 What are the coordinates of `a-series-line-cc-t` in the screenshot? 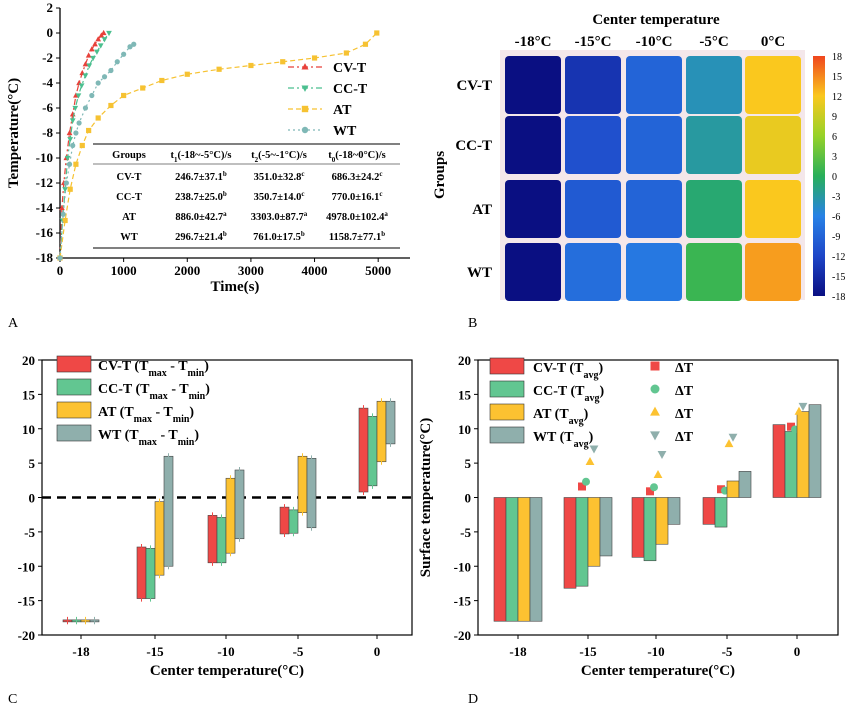 It's located at (84, 145).